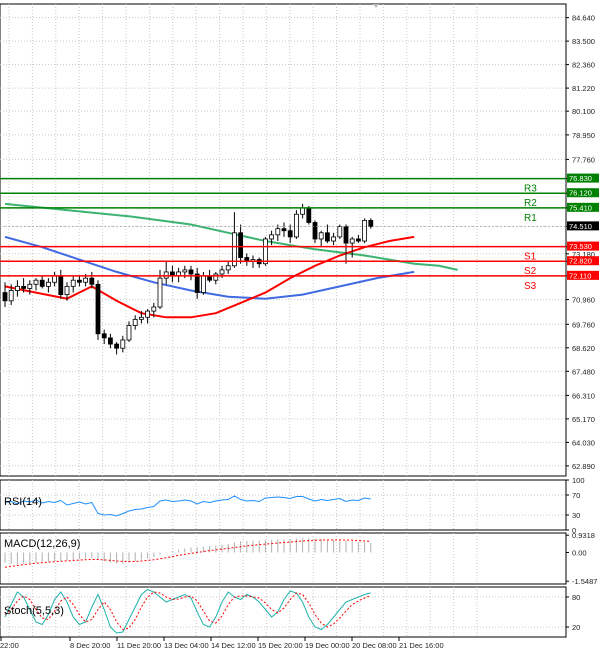  Describe the element at coordinates (530, 189) in the screenshot. I see `level-label-r3: R3` at that location.